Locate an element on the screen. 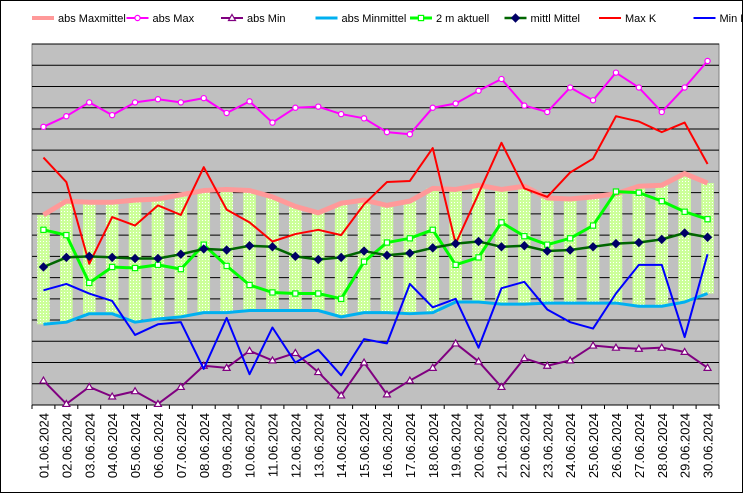 This screenshot has height=493, width=743. x-tick-label: 09.06.2024 is located at coordinates (227, 445).